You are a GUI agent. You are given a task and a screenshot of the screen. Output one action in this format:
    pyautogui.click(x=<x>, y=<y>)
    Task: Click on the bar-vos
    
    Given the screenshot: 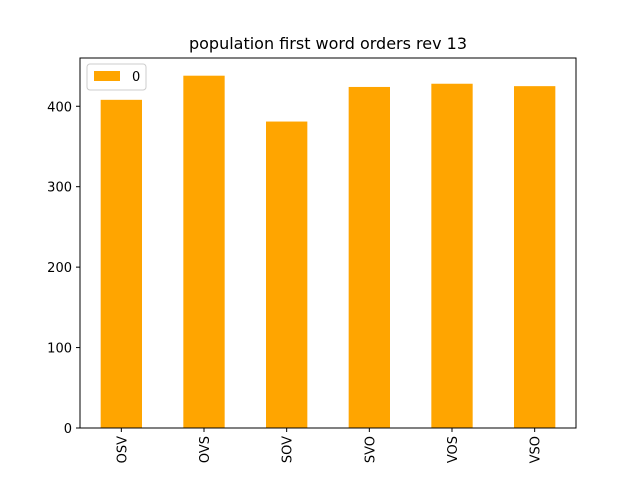 What is the action you would take?
    pyautogui.click(x=452, y=255)
    